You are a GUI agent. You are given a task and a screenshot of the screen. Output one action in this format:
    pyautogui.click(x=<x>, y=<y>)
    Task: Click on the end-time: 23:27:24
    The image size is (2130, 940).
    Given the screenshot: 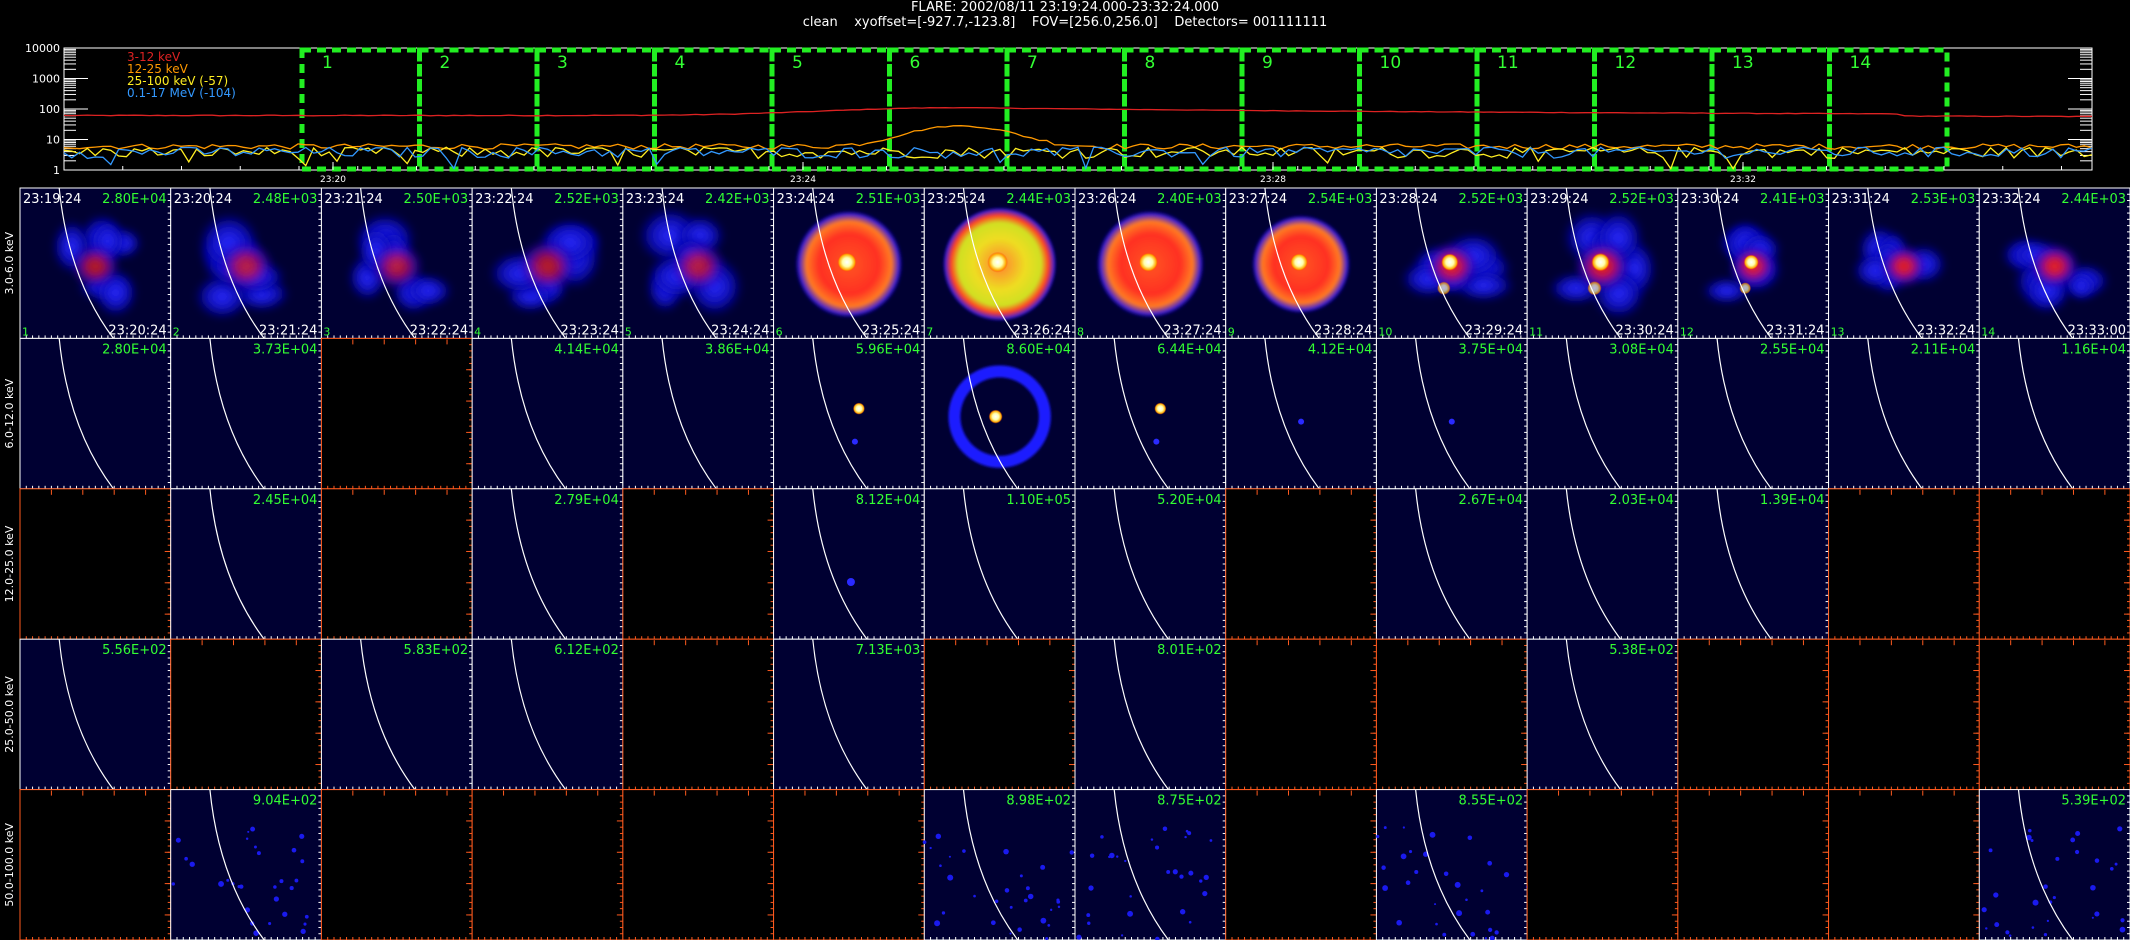 What is the action you would take?
    pyautogui.click(x=1192, y=330)
    